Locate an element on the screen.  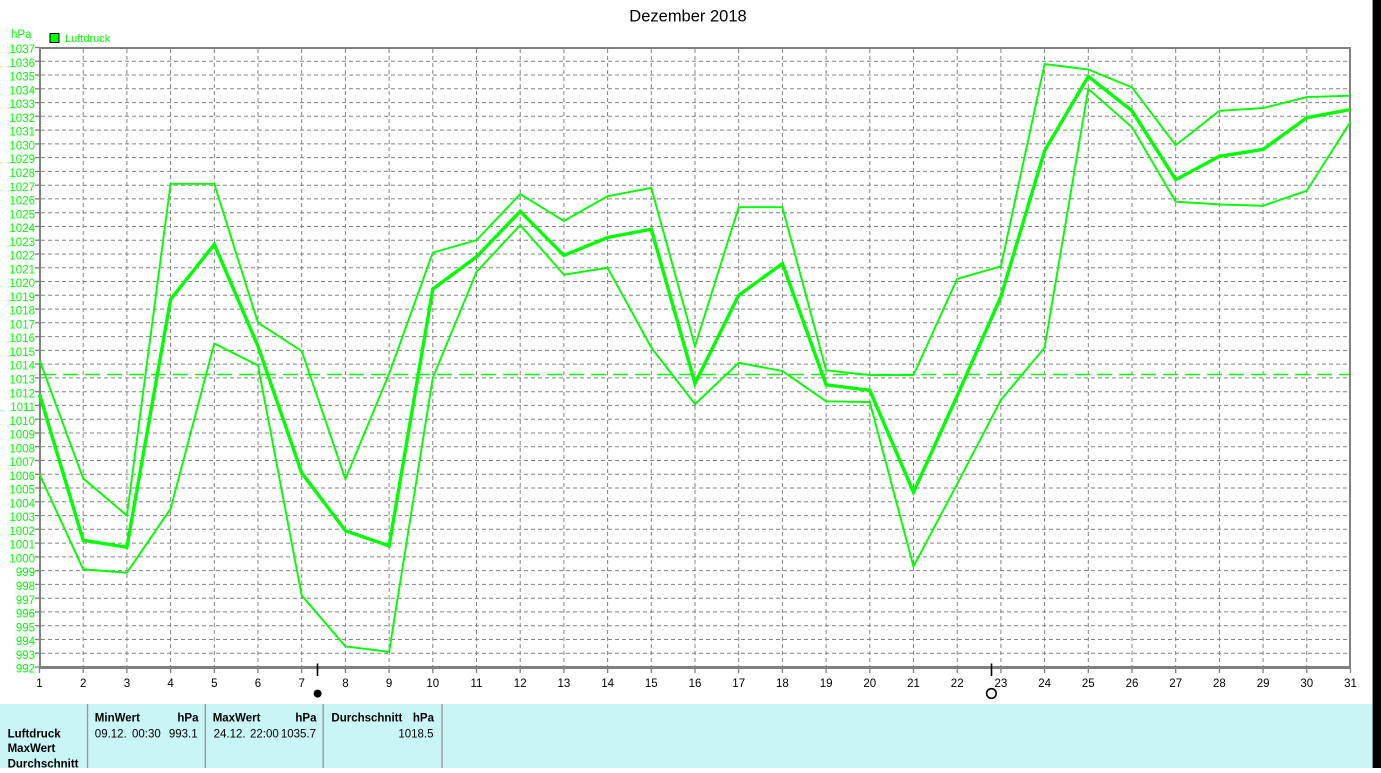
svg-text: 1024 is located at coordinates (22, 229).